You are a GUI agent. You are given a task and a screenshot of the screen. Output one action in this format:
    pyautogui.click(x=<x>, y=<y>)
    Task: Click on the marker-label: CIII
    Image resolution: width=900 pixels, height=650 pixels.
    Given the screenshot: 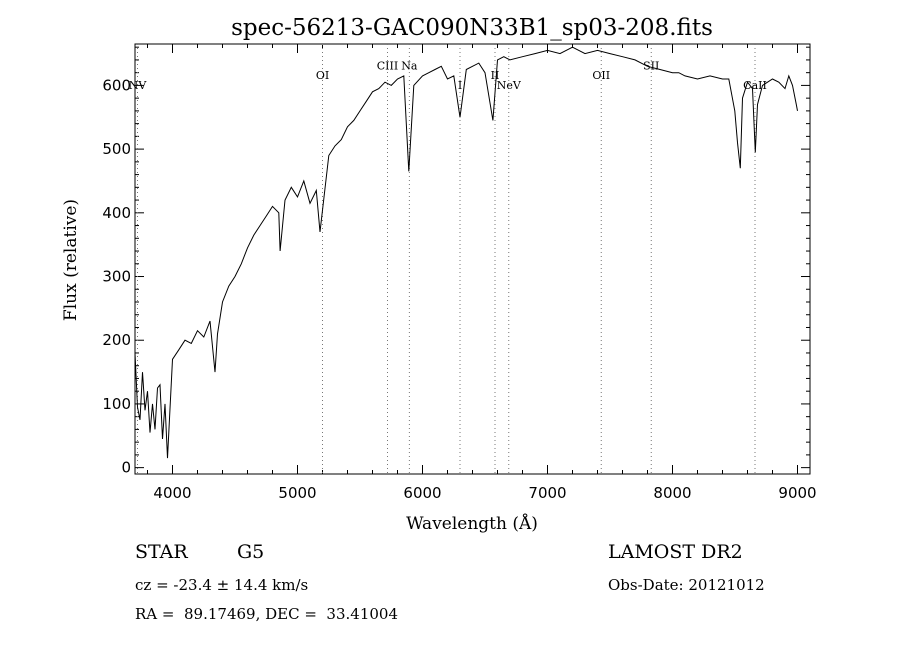 What is the action you would take?
    pyautogui.click(x=387, y=65)
    